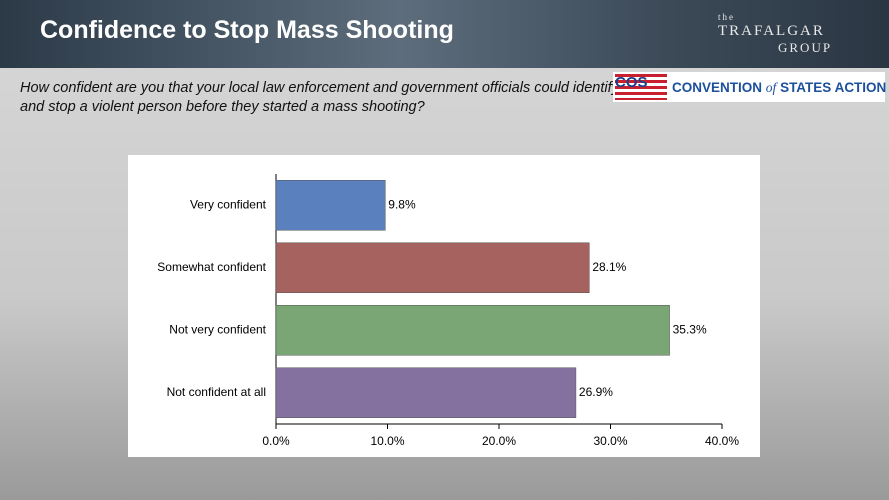  What do you see at coordinates (722, 441) in the screenshot?
I see `x-tick-label: 40.0%` at bounding box center [722, 441].